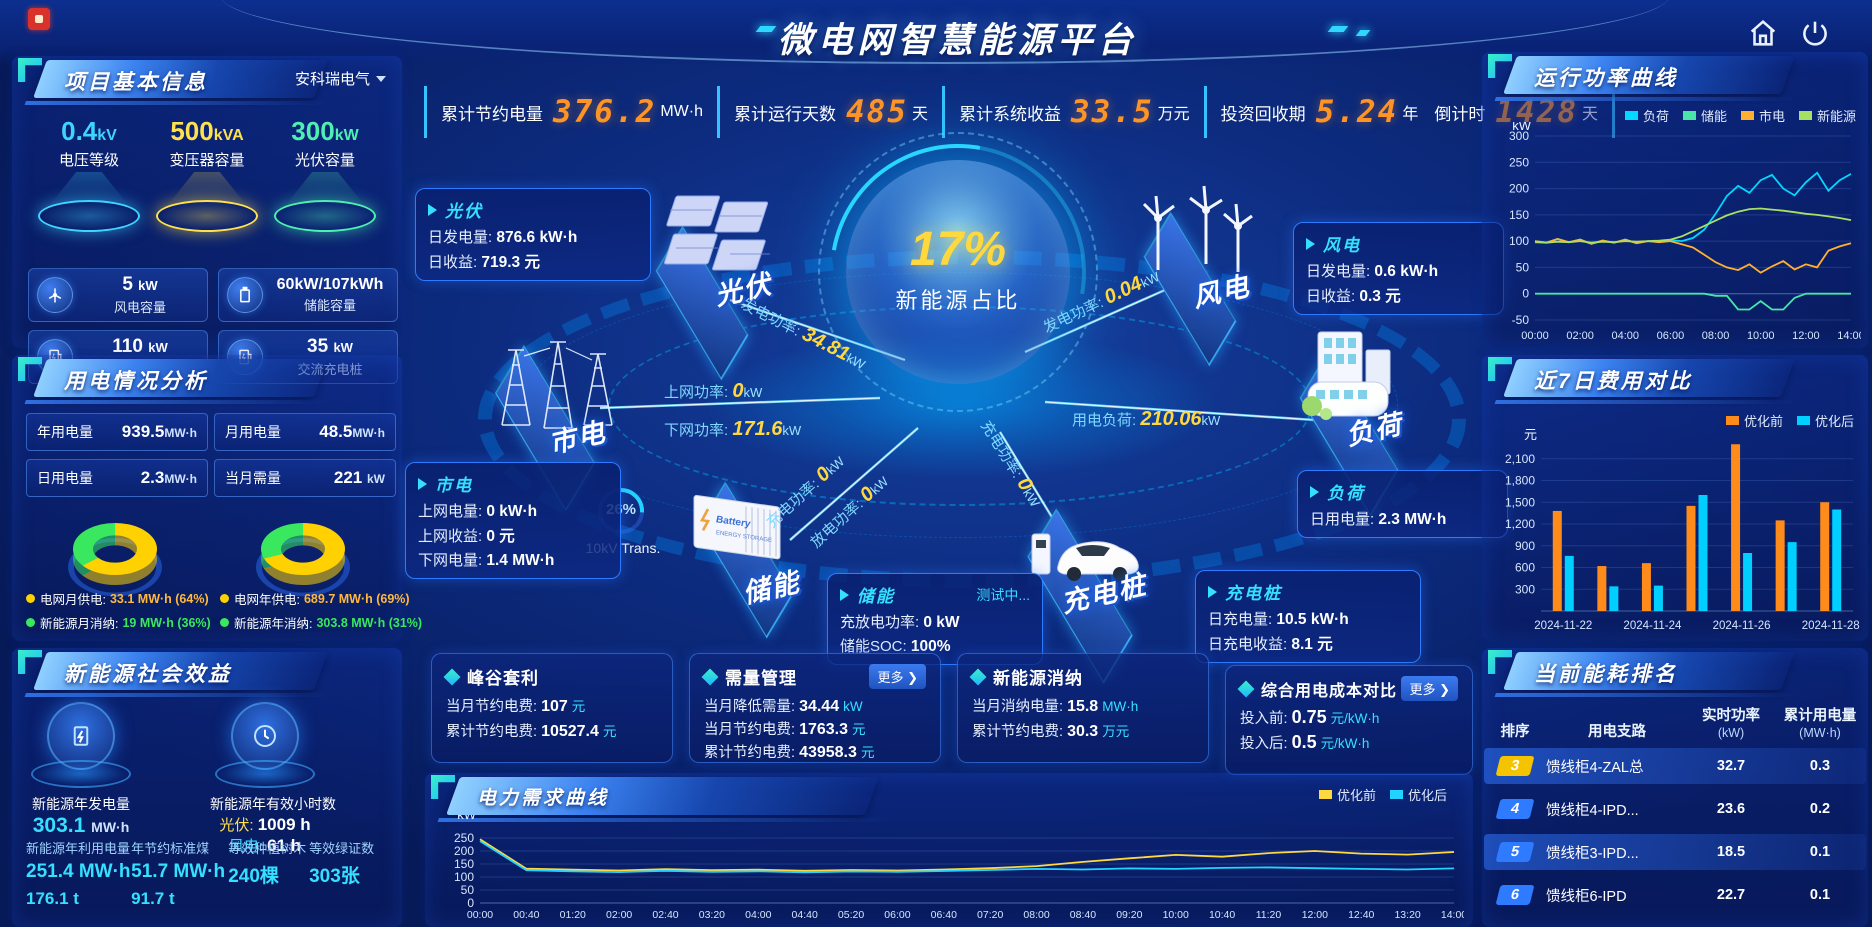  What do you see at coordinates (1762, 115) in the screenshot?
I see `legend-item: 市电` at bounding box center [1762, 115].